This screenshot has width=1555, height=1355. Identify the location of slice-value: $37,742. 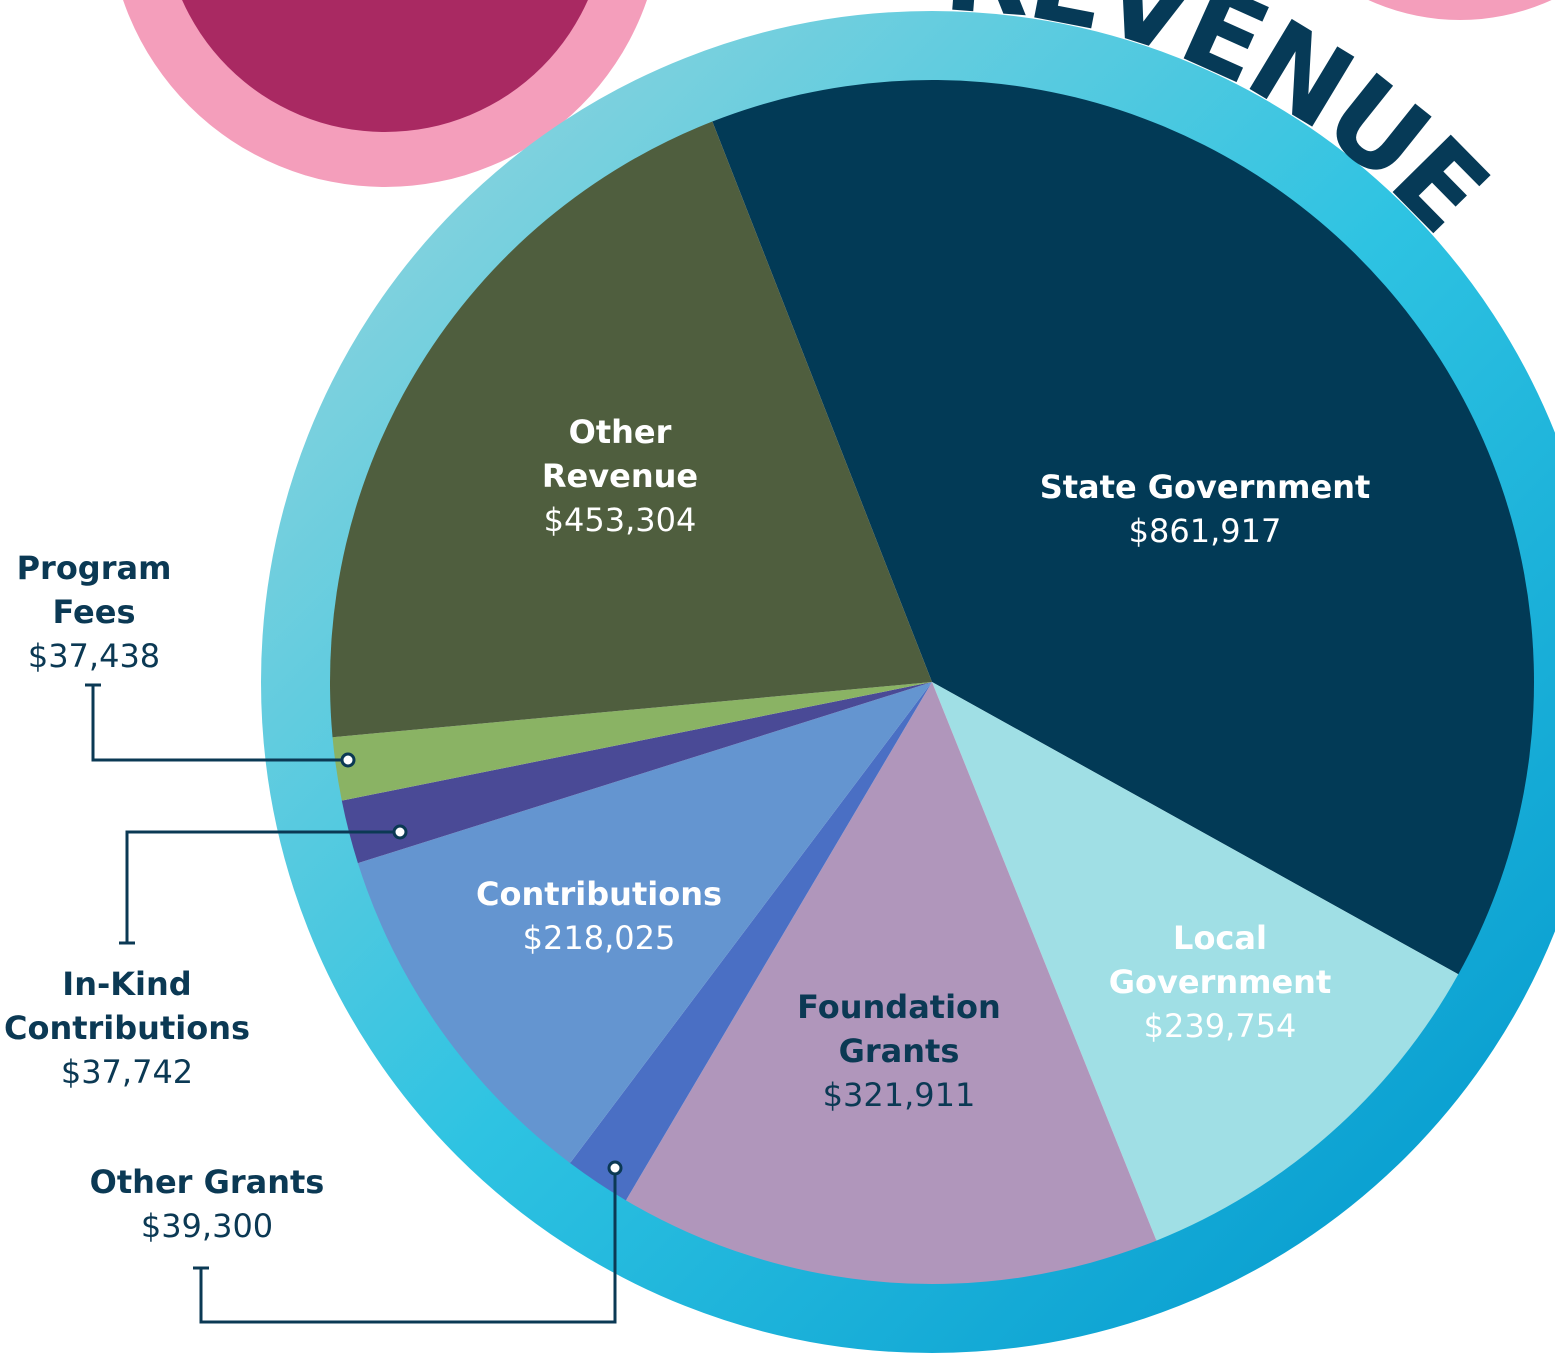
(127, 1072).